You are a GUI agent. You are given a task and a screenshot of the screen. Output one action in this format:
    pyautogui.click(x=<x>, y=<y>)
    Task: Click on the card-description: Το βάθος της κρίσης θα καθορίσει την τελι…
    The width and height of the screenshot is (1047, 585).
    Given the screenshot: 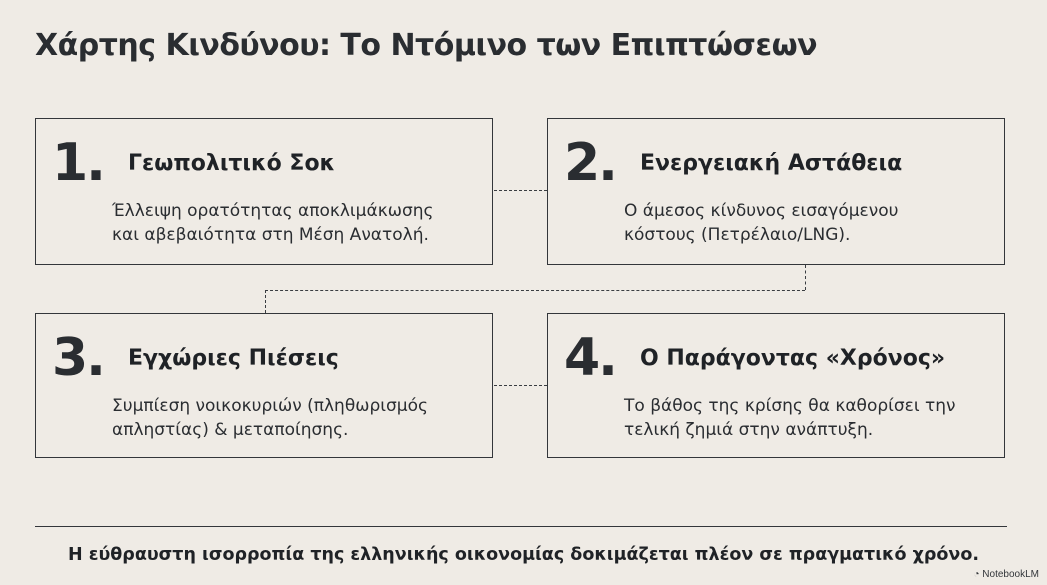 What is the action you would take?
    pyautogui.click(x=790, y=418)
    